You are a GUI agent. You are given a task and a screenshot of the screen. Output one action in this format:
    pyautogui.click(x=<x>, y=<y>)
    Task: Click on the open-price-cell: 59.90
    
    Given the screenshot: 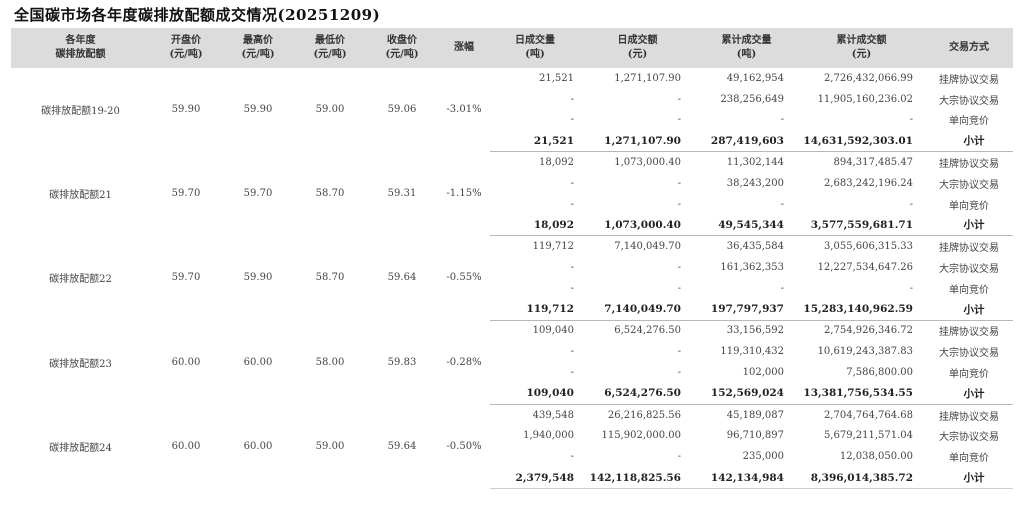 What is the action you would take?
    pyautogui.click(x=186, y=110)
    